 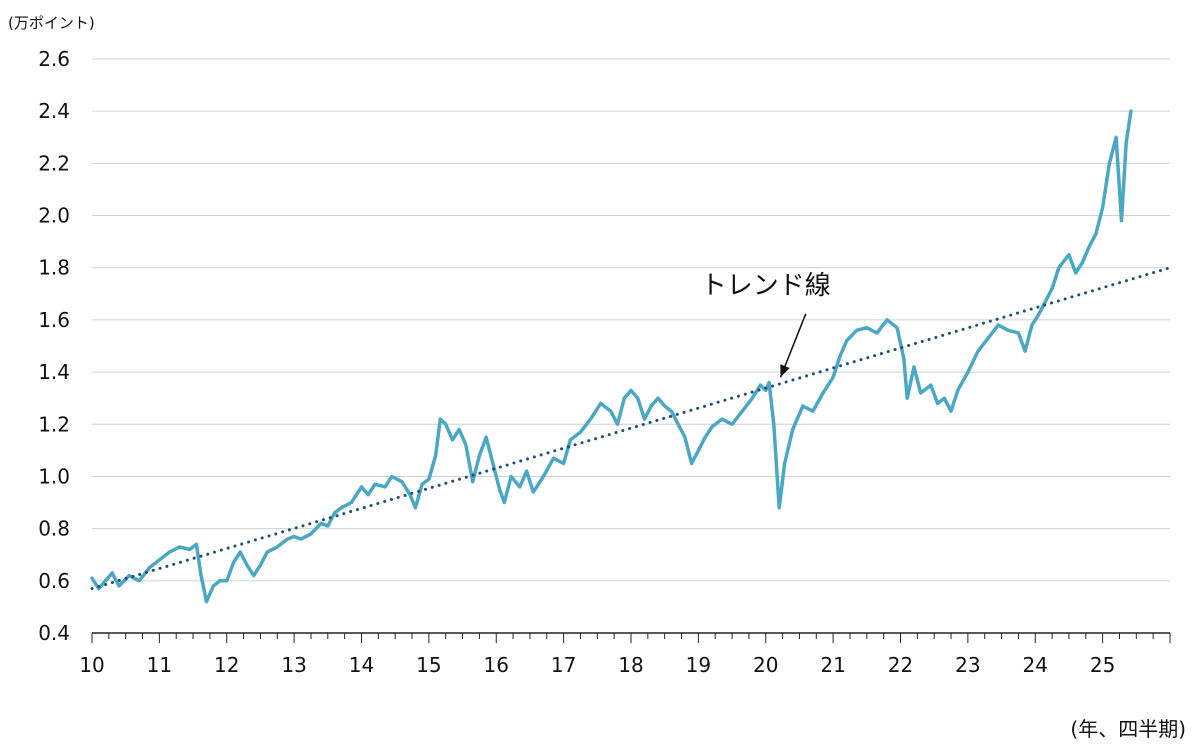 What do you see at coordinates (766, 286) in the screenshot?
I see `trend-line-annotation: トレンド線` at bounding box center [766, 286].